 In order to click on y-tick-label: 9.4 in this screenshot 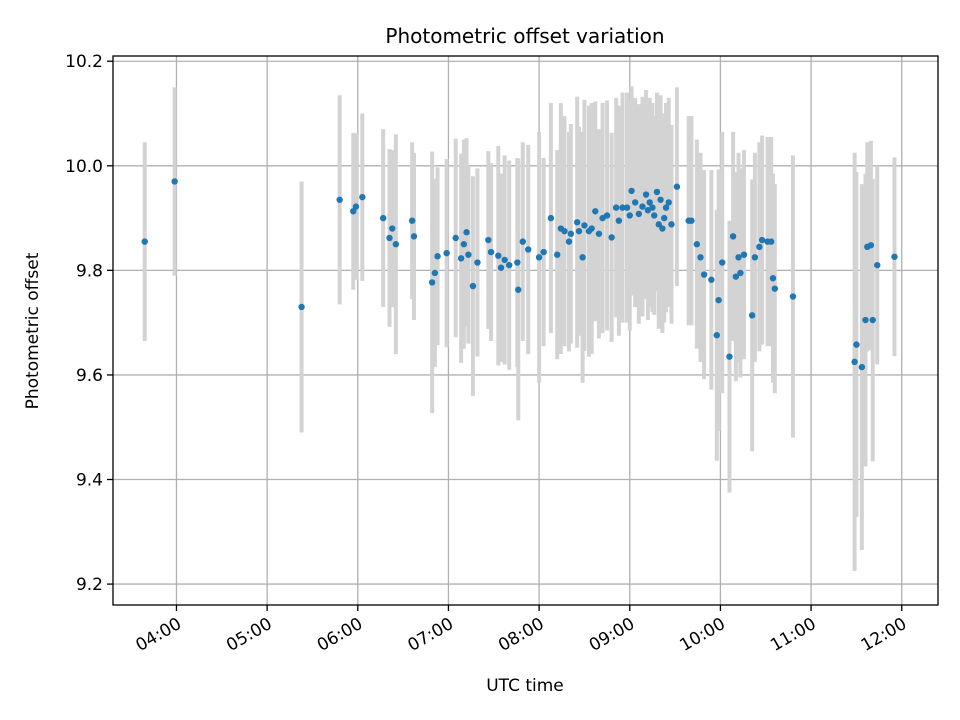, I will do `click(89, 481)`.